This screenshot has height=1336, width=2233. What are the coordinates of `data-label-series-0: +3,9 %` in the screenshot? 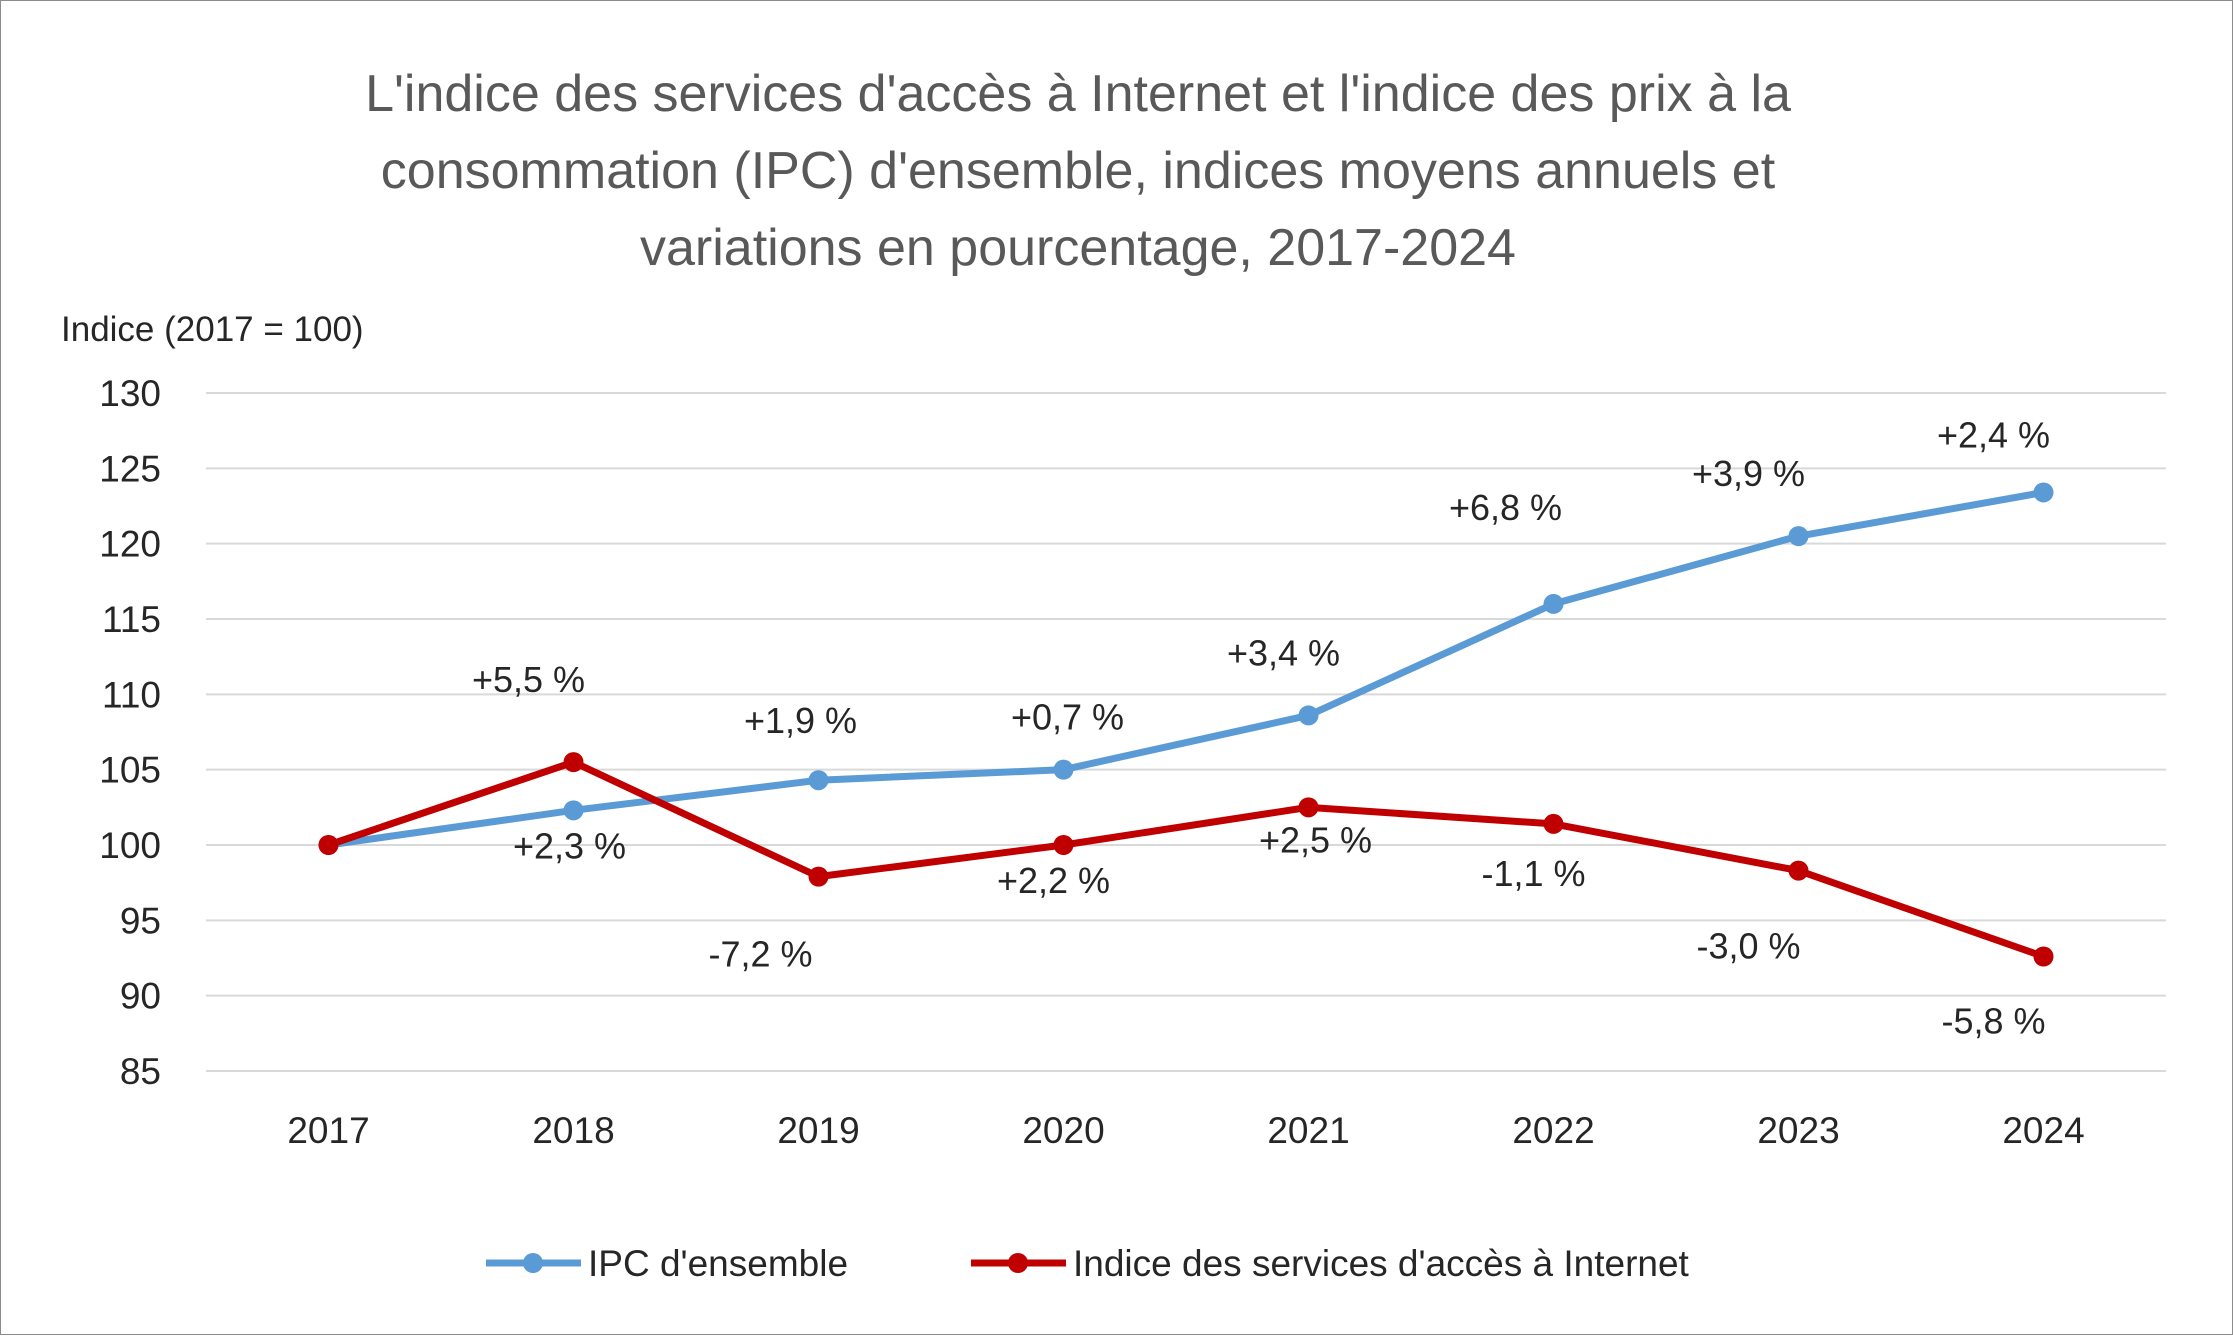 It's located at (1748, 473).